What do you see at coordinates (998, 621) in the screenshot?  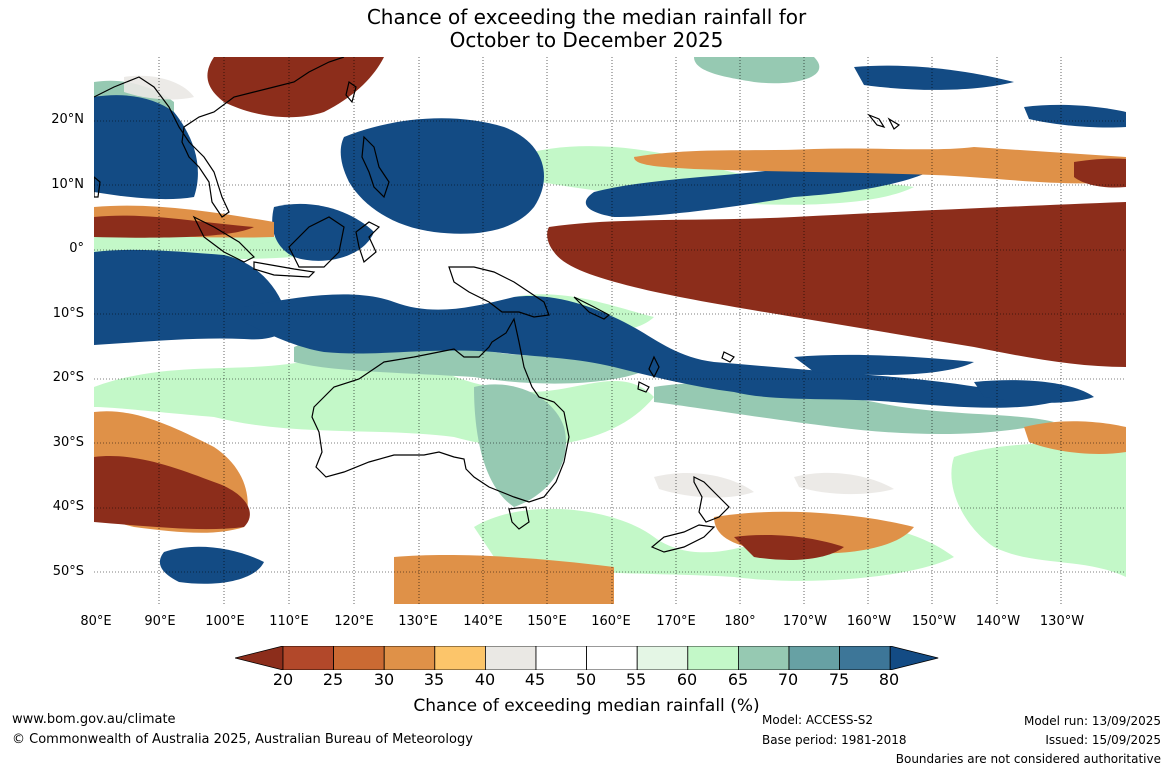 I see `lon-label-140w: 140°W` at bounding box center [998, 621].